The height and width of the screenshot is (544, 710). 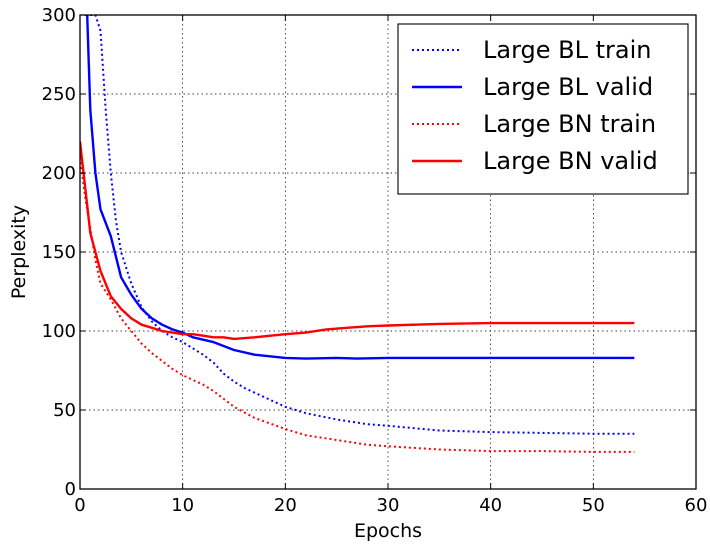 I want to click on x-tick-labels: 0 10 20 30 40 50 60, so click(x=390, y=505).